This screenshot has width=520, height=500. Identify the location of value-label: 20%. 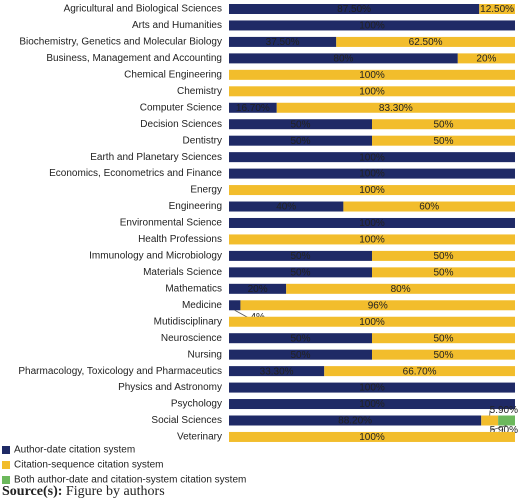
(486, 59).